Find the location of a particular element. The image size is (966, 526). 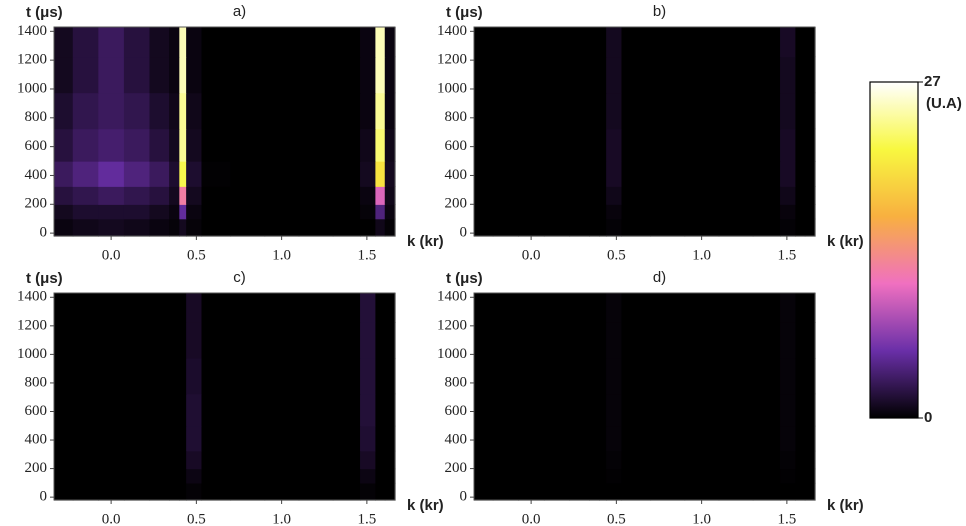

x-tick-label: 0.5 is located at coordinates (196, 255).